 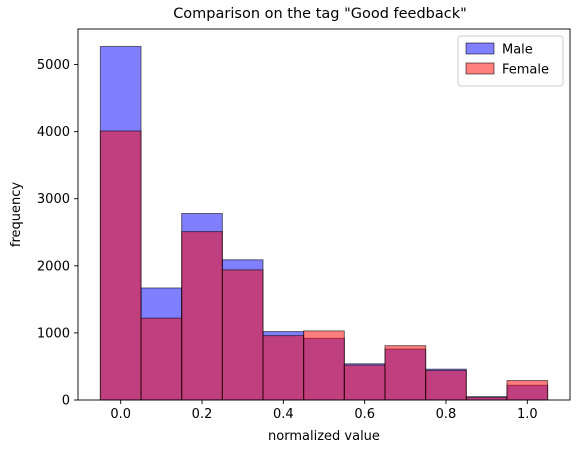 I want to click on x-tick-label: 0.4, so click(x=283, y=414).